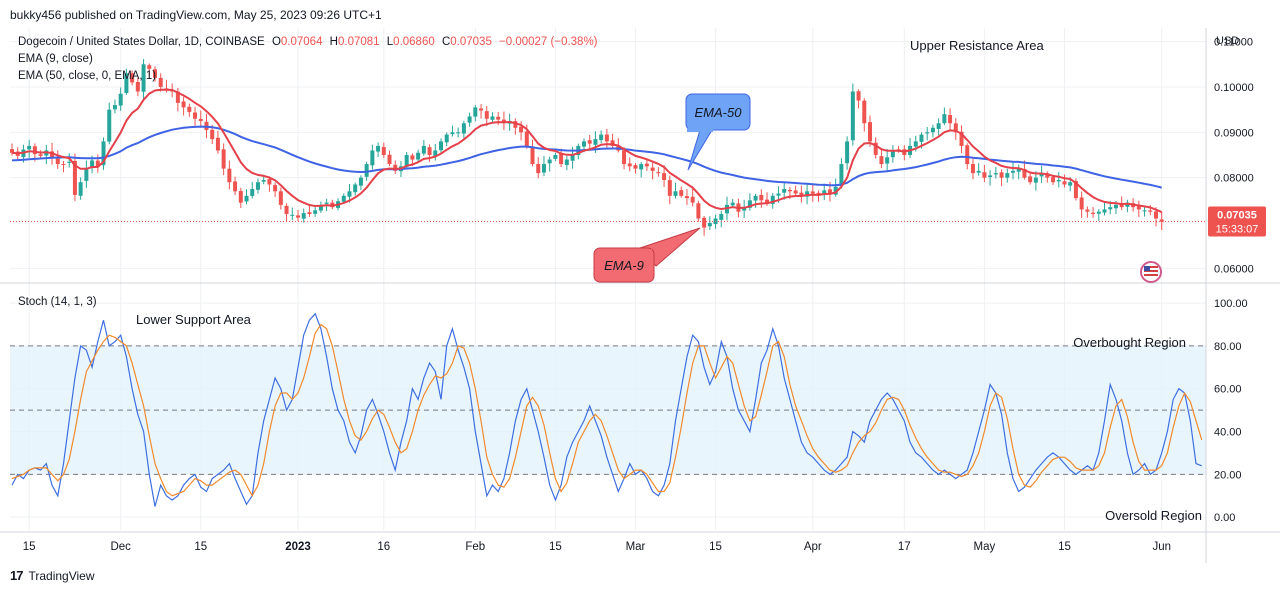 This screenshot has width=1280, height=595. What do you see at coordinates (624, 265) in the screenshot?
I see `ema9-callout-label: EMA-9` at bounding box center [624, 265].